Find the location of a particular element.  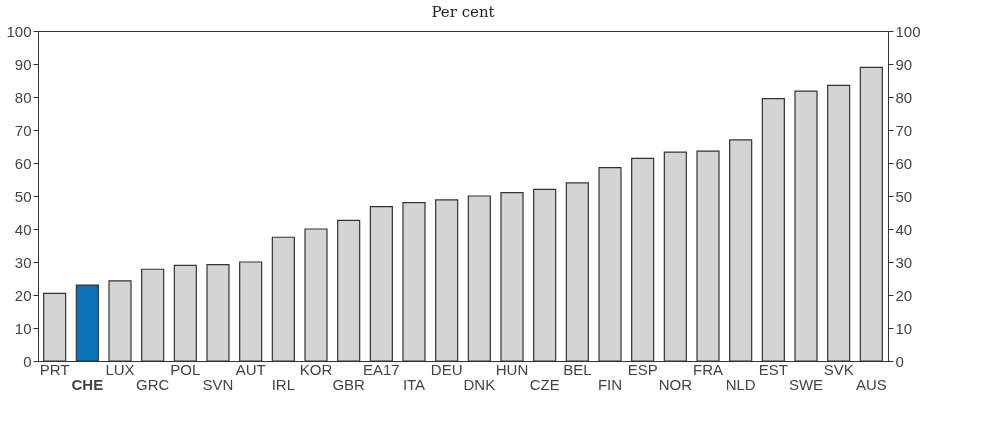

y-tick-label: 90 is located at coordinates (23, 64).